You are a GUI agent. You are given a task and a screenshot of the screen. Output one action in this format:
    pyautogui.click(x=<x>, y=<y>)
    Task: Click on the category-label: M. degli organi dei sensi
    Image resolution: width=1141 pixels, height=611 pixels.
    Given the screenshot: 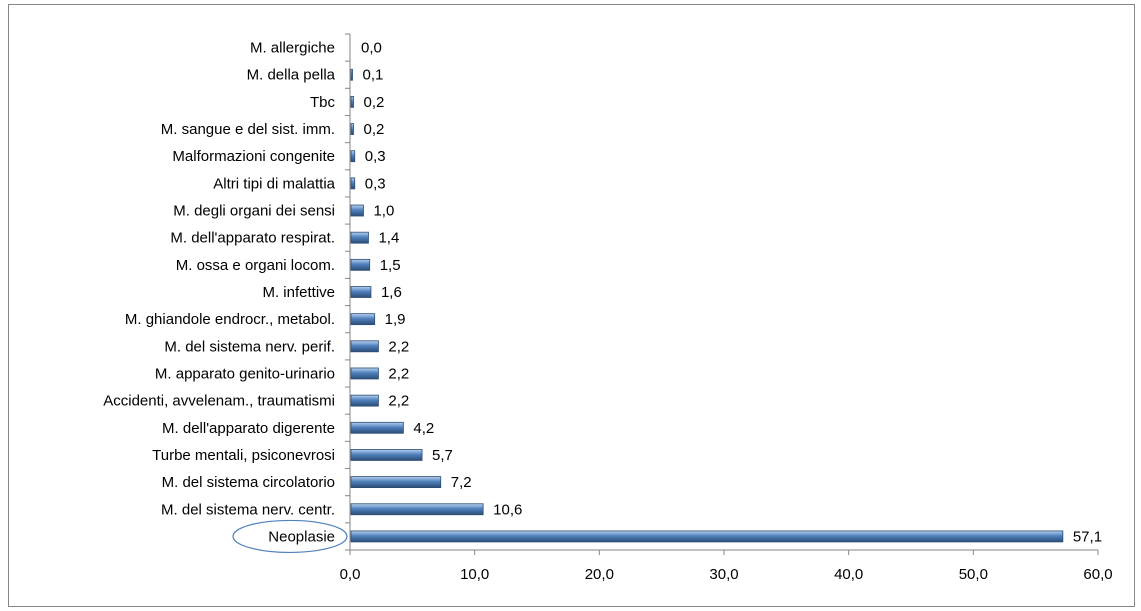 What is the action you would take?
    pyautogui.click(x=254, y=211)
    